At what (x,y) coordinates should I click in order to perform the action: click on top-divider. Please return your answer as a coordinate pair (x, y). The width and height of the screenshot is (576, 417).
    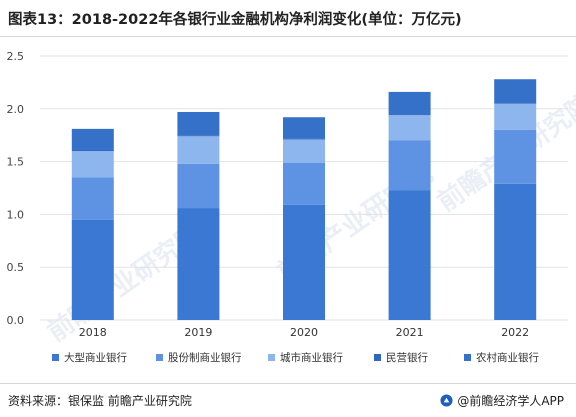
    Looking at the image, I should click on (288, 36).